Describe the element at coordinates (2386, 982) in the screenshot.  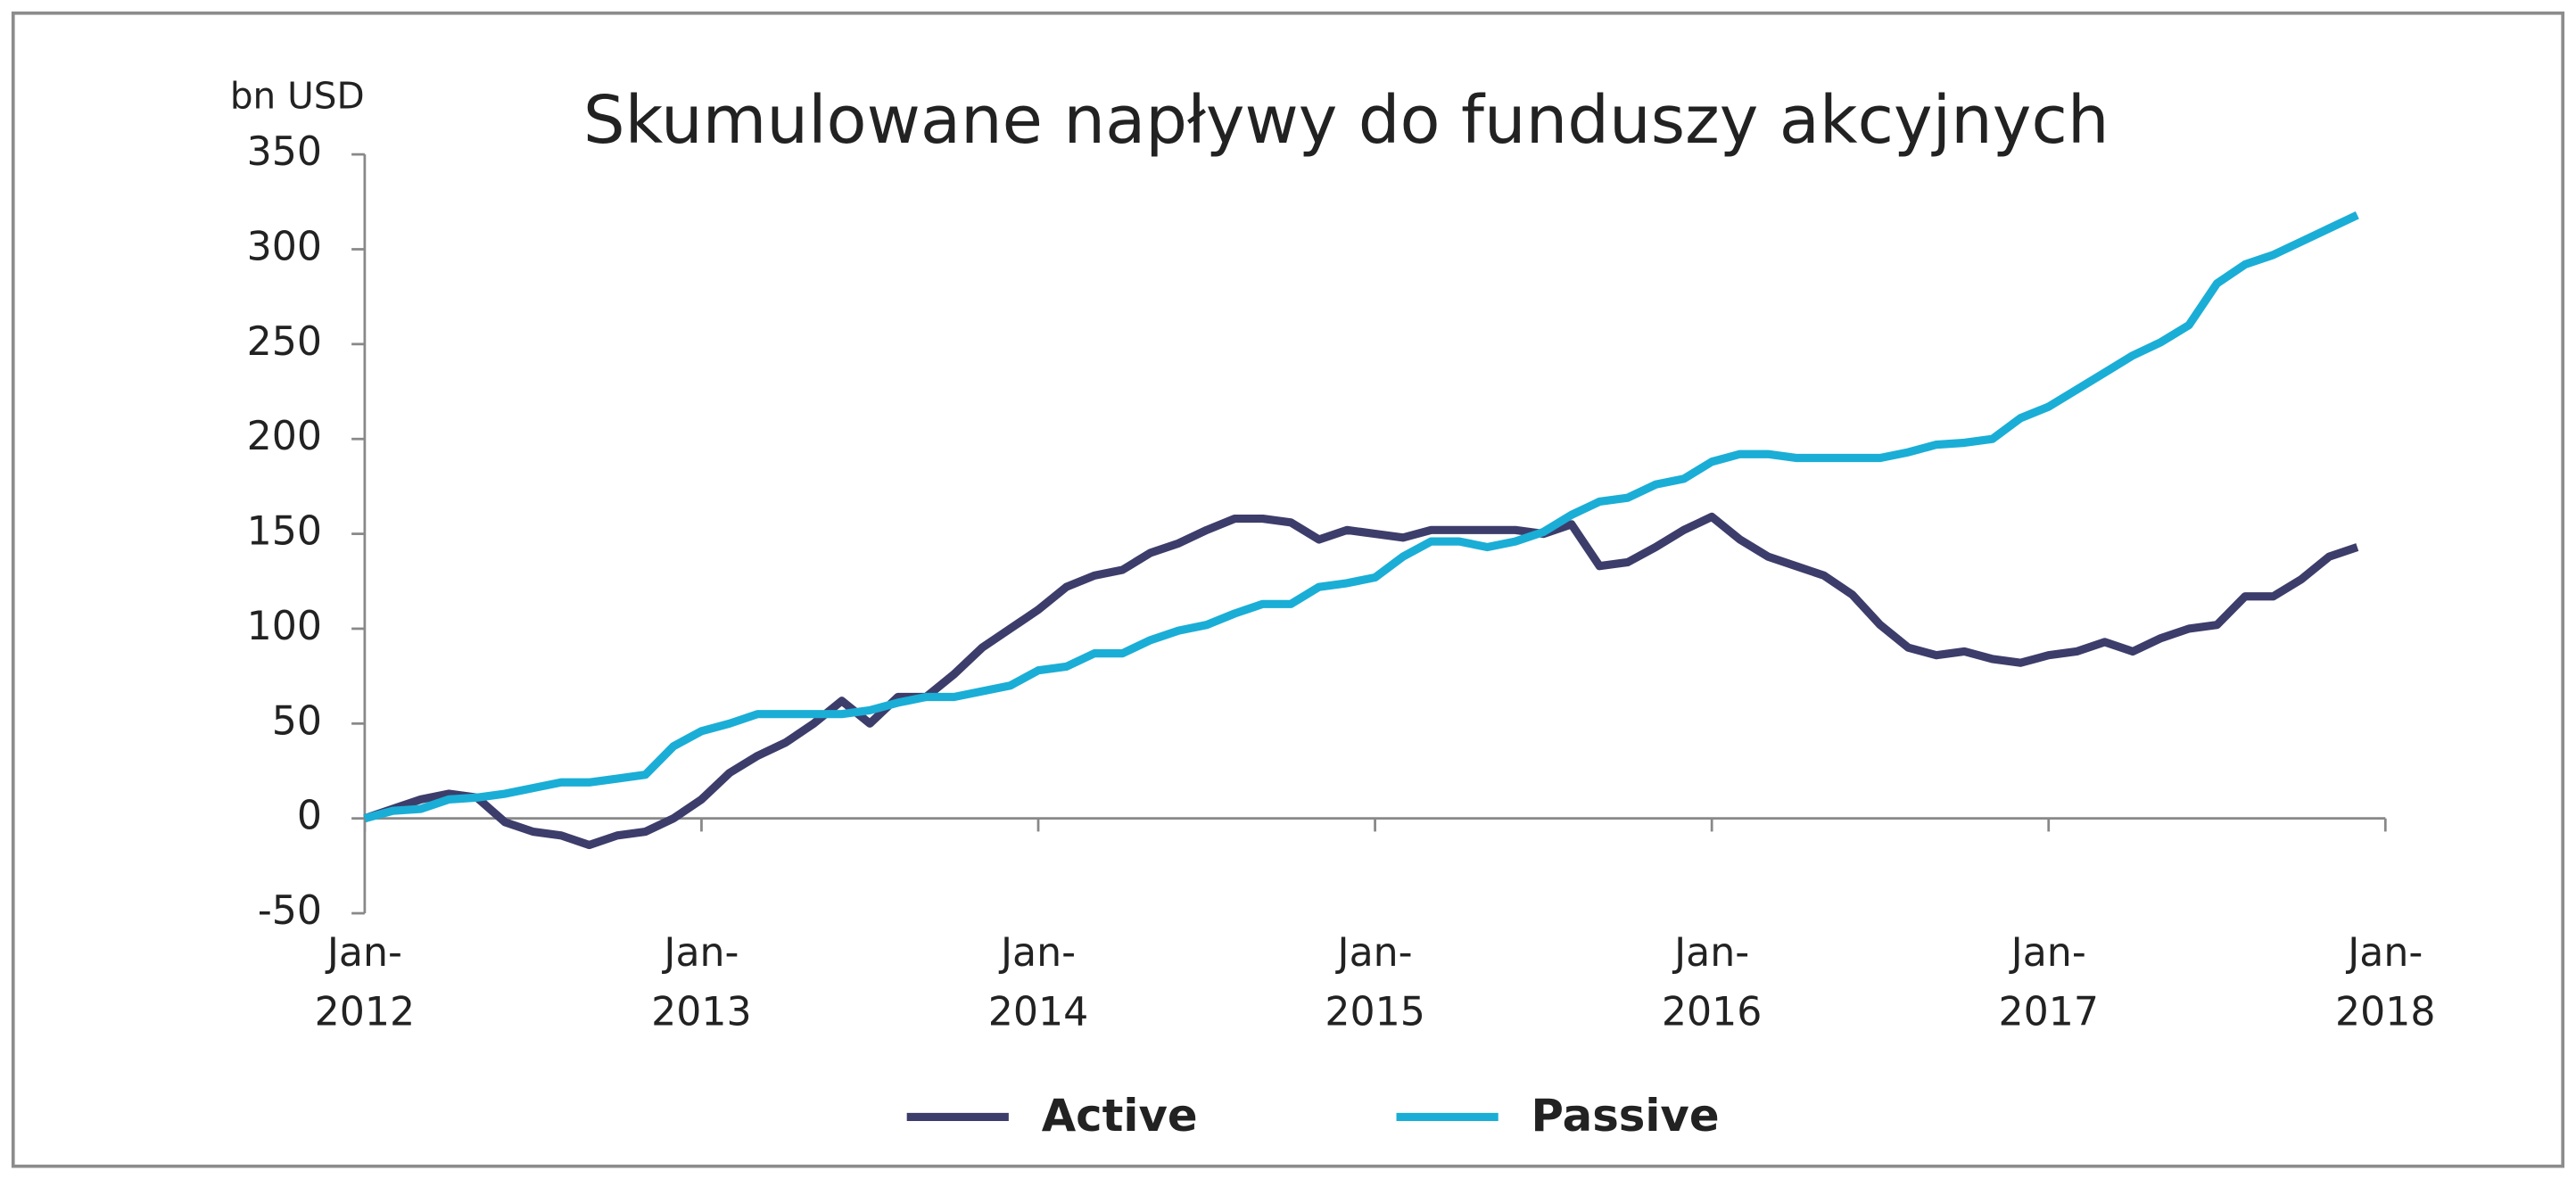
I see `x-tick-label: Jan- 2018` at that location.